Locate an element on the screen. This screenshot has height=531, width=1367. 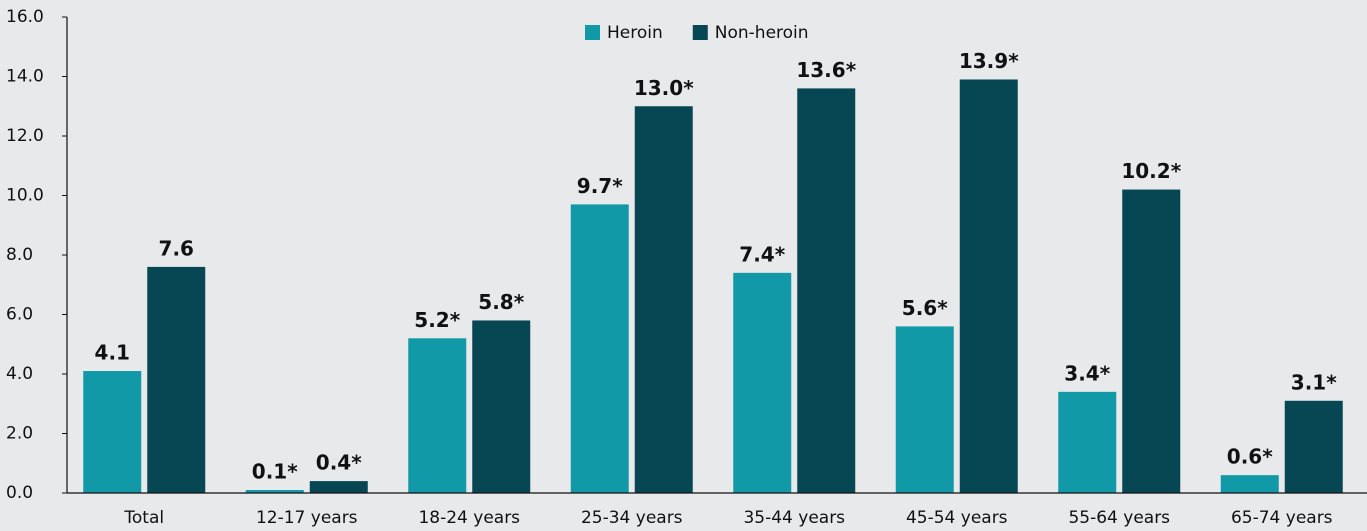
x-tick-label: 45-54 years is located at coordinates (957, 518).